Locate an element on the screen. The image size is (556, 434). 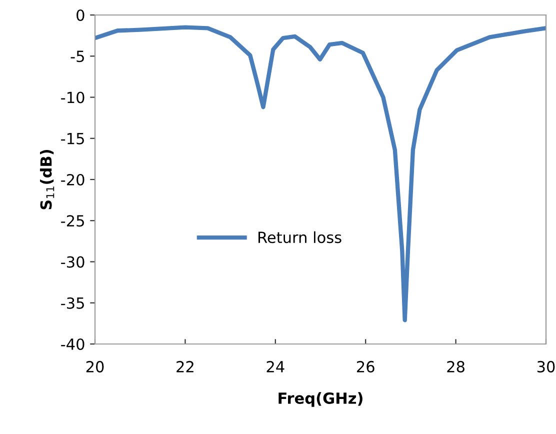
y-tick-label: -30 is located at coordinates (72, 262).